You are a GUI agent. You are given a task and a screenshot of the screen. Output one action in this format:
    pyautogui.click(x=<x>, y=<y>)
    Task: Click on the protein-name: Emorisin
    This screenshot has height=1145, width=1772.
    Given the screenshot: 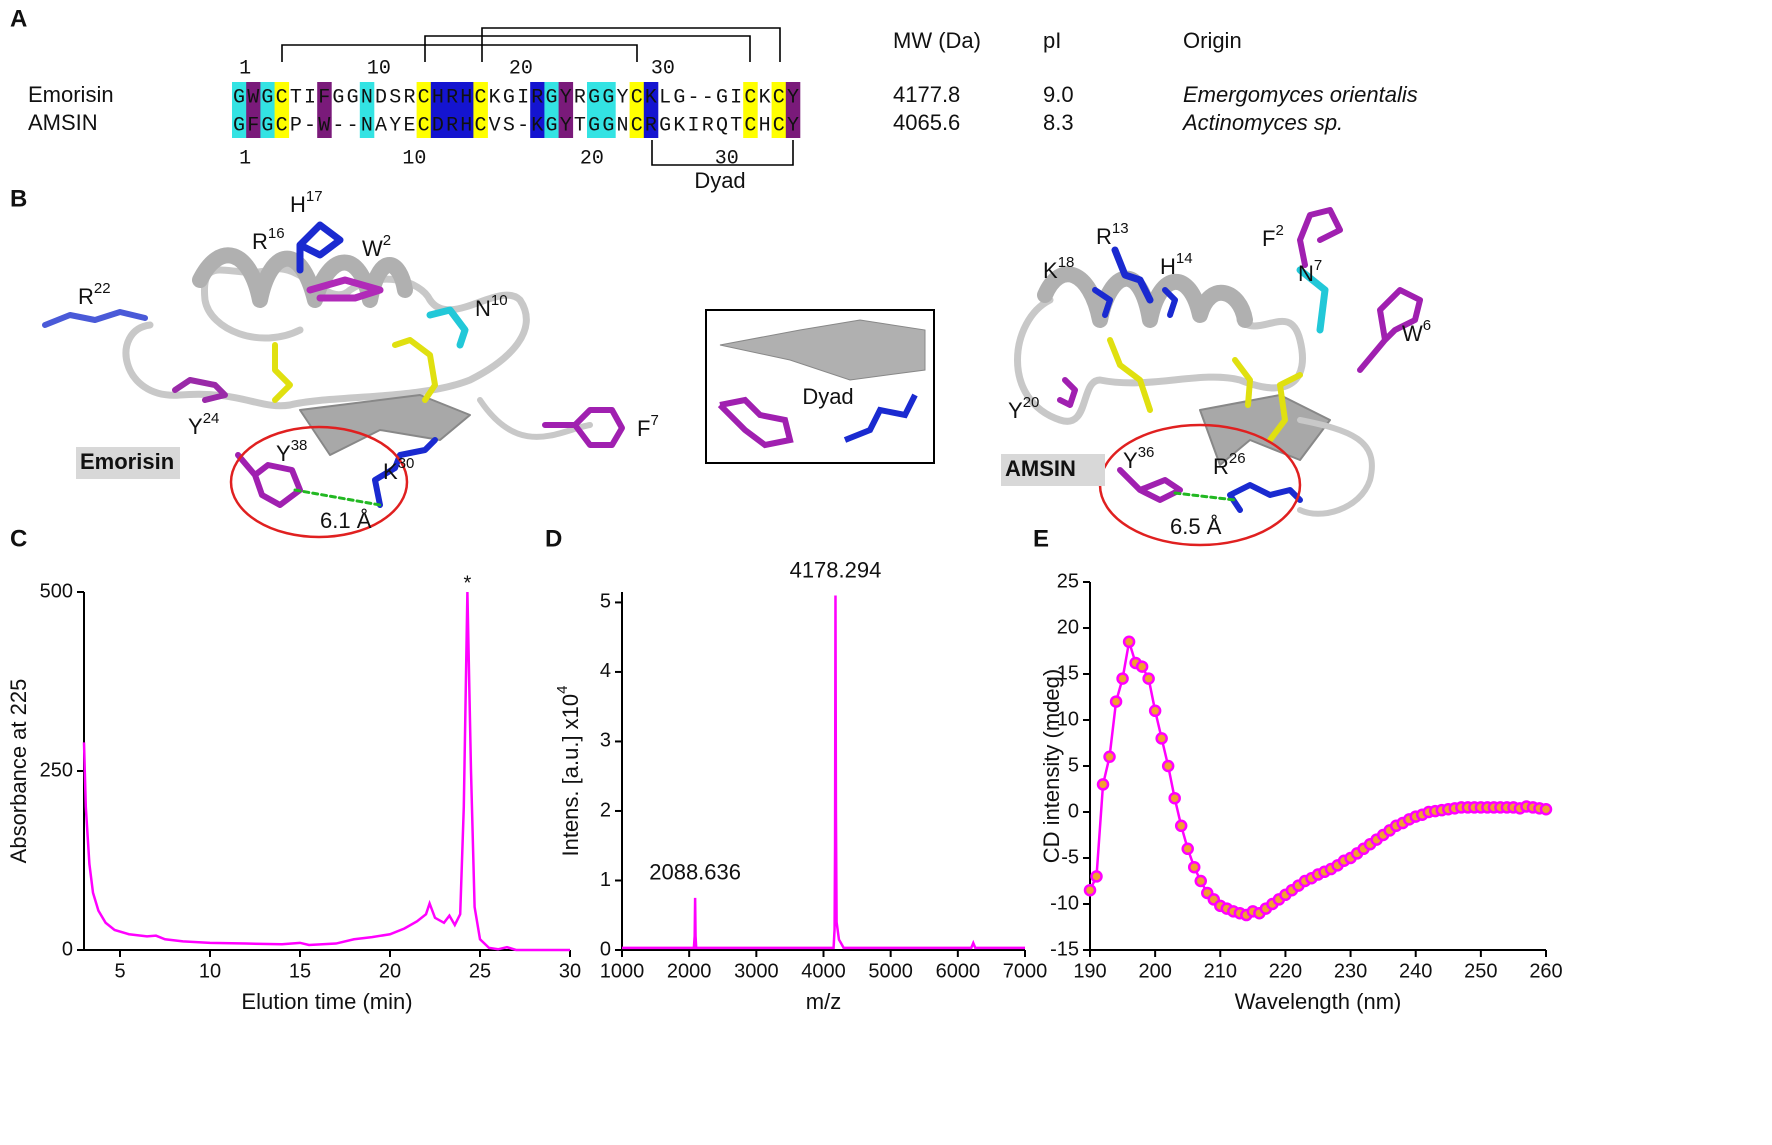 What is the action you would take?
    pyautogui.click(x=71, y=94)
    